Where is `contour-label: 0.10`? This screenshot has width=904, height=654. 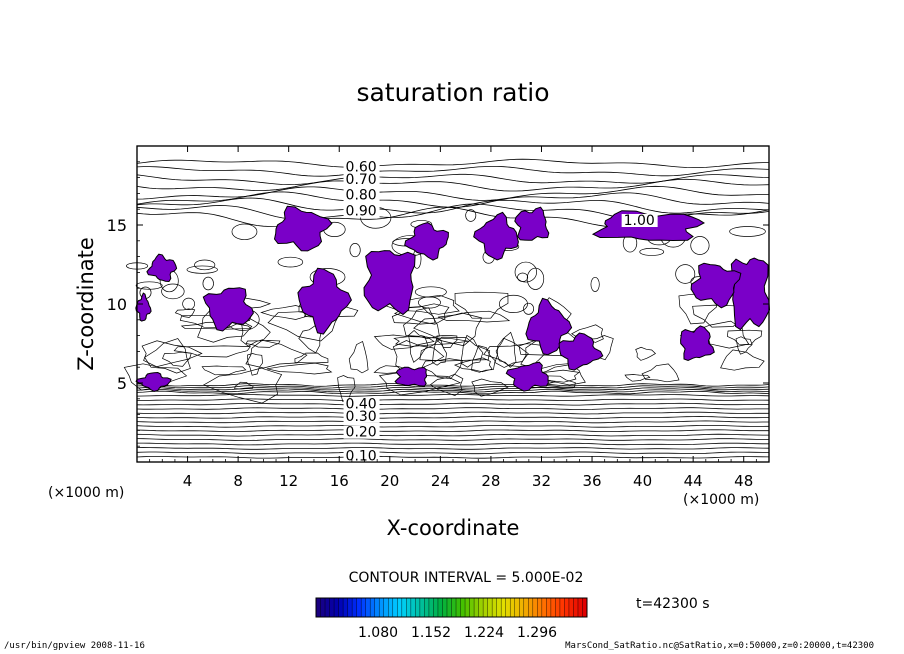
contour-label: 0.10 is located at coordinates (361, 456).